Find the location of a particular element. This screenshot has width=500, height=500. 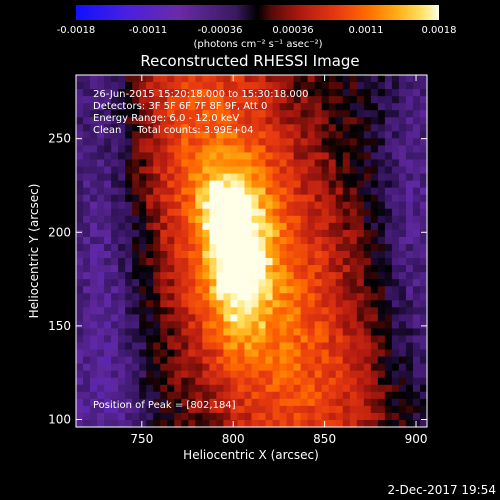

x-tick-label: 800 is located at coordinates (233, 439).